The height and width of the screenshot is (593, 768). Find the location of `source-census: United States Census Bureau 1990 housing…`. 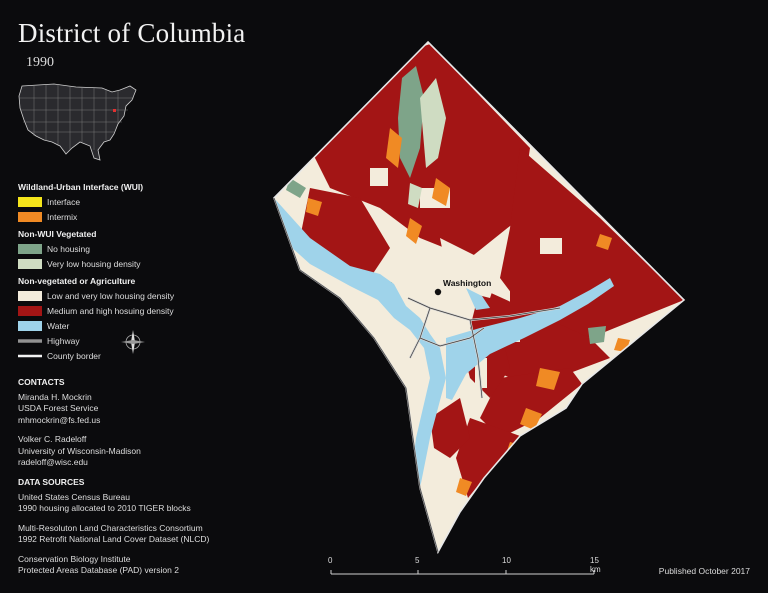

source-census: United States Census Bureau 1990 housing… is located at coordinates (104, 502).